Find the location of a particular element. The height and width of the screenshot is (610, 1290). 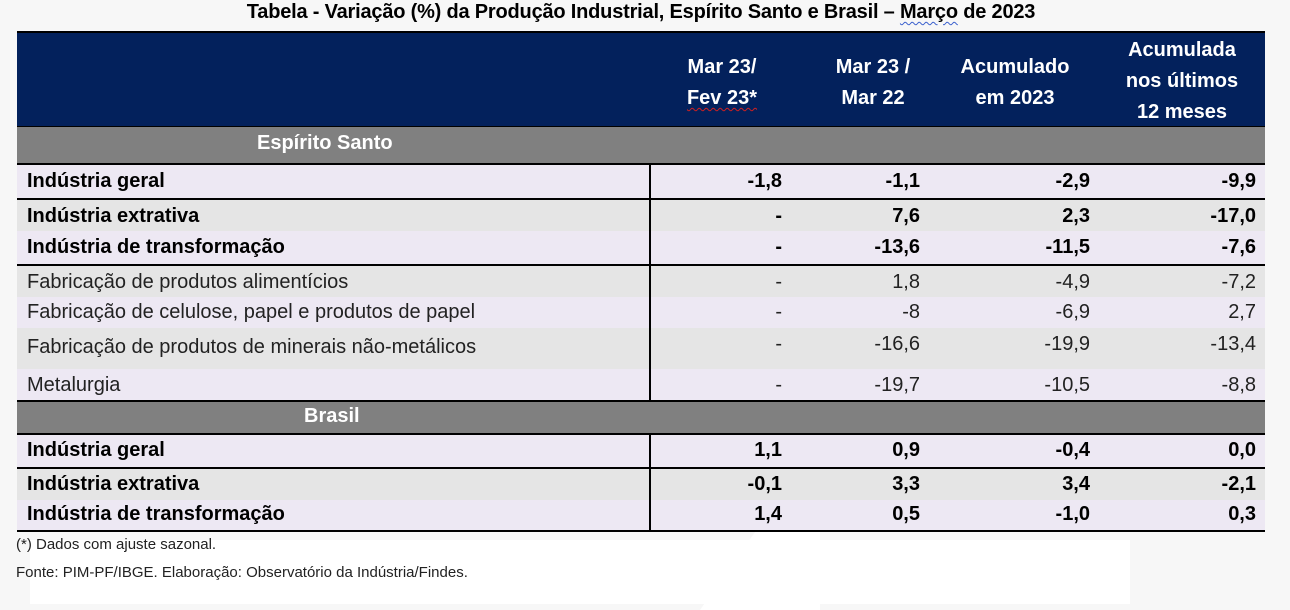

cell-value: -1,1 is located at coordinates (902, 181).